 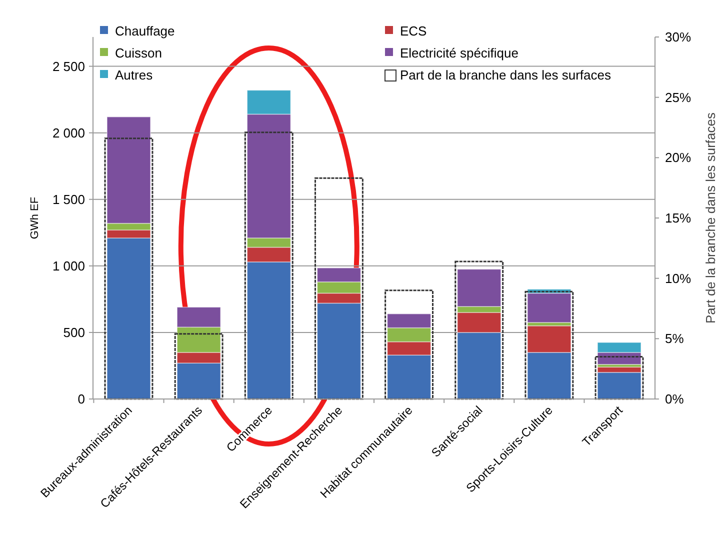 I want to click on y-tick-label: 2 500, so click(x=68, y=66).